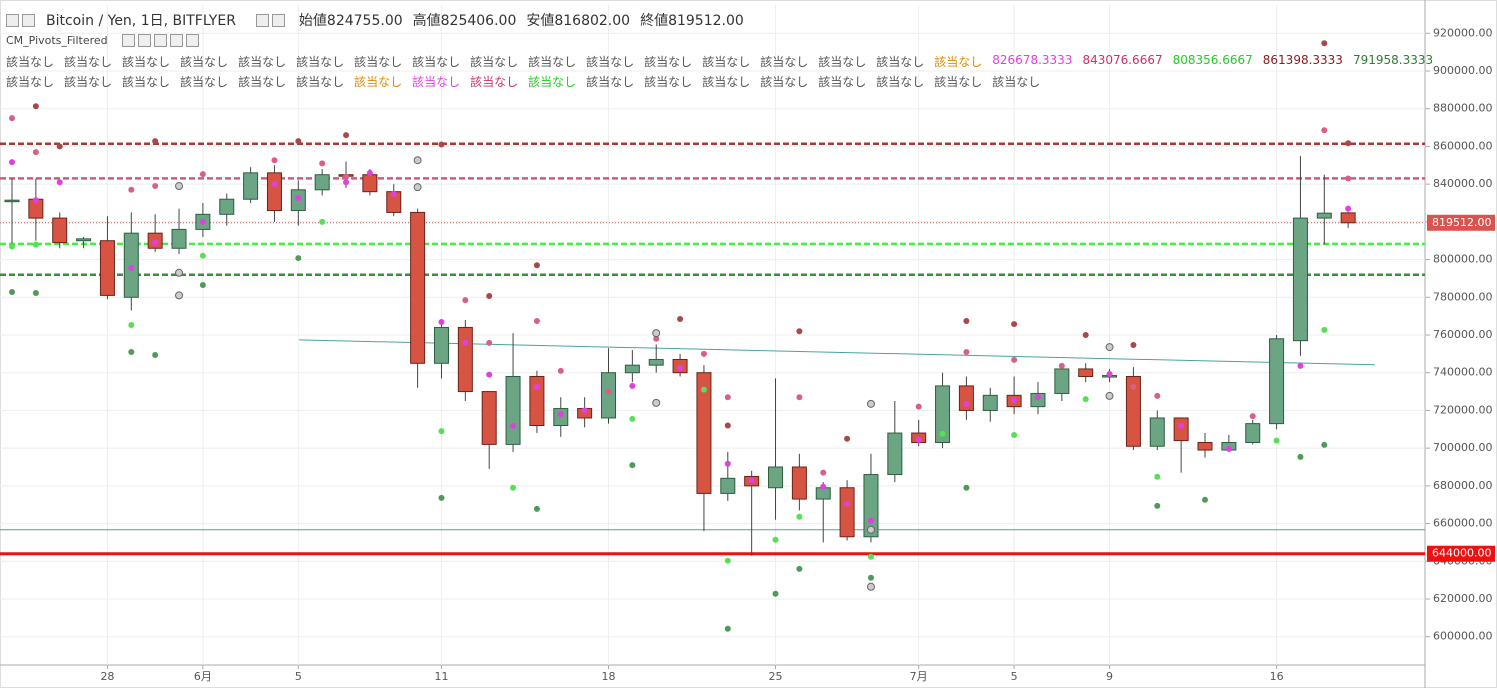 The width and height of the screenshot is (1497, 688). What do you see at coordinates (57, 40) in the screenshot?
I see `indicator-name: CM_Pivots_Filtered` at bounding box center [57, 40].